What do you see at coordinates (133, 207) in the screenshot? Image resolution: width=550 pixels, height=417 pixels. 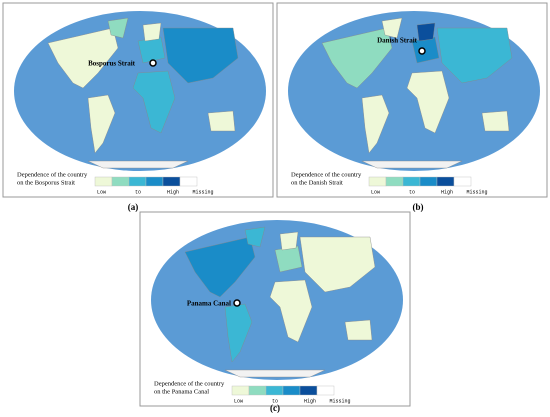 I see `panel-label: (a)` at bounding box center [133, 207].